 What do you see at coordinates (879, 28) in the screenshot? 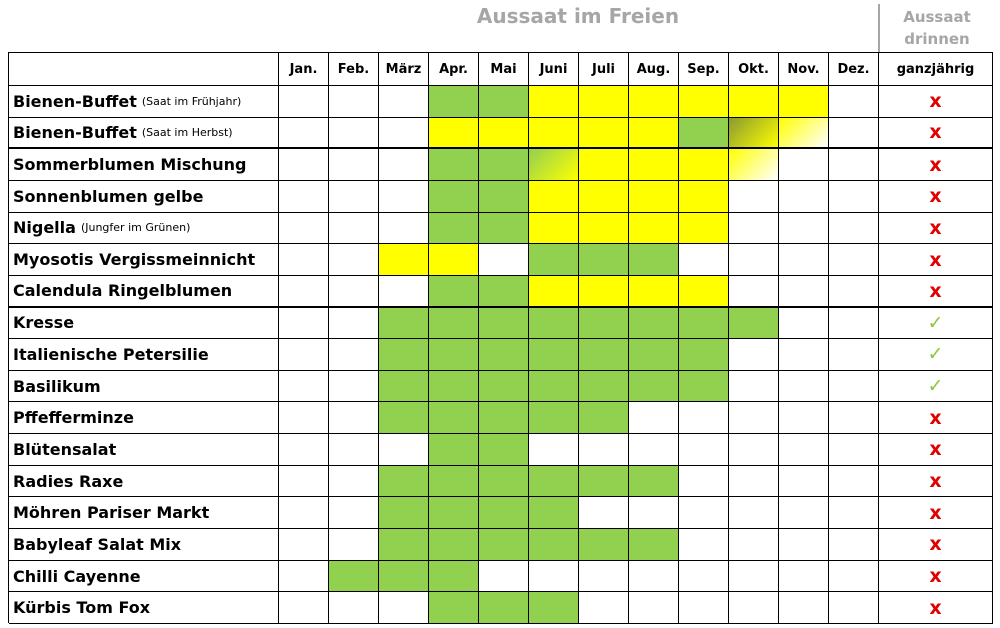
I see `divider` at bounding box center [879, 28].